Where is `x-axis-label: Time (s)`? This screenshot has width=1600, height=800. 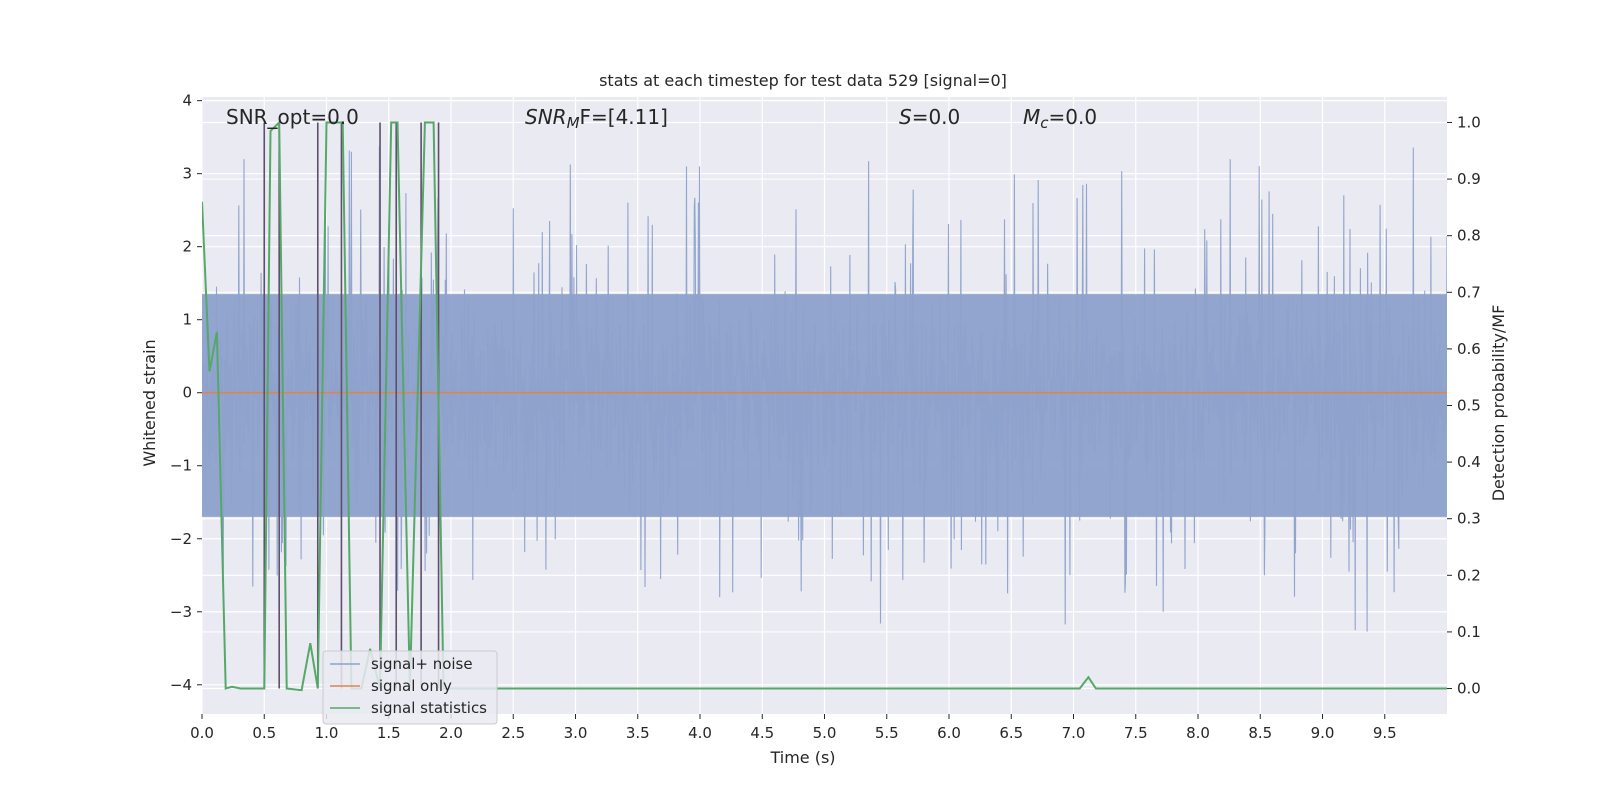
x-axis-label: Time (s) is located at coordinates (802, 757).